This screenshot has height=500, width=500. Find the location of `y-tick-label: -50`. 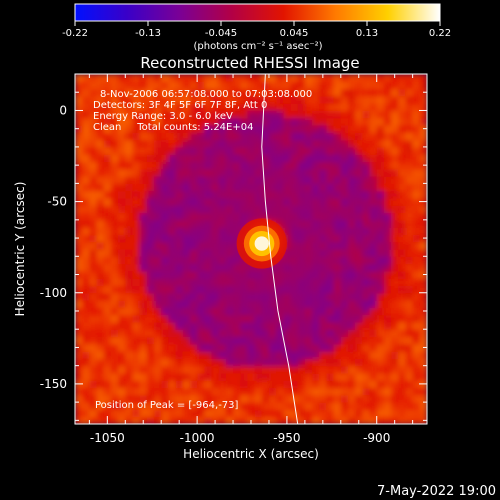

y-tick-label: -50 is located at coordinates (57, 202).